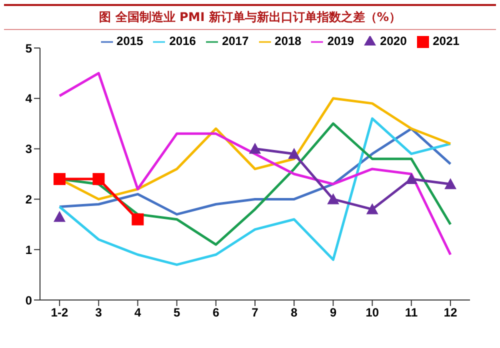 Image resolution: width=500 pixels, height=348 pixels. I want to click on x-tick-label: 12, so click(451, 313).